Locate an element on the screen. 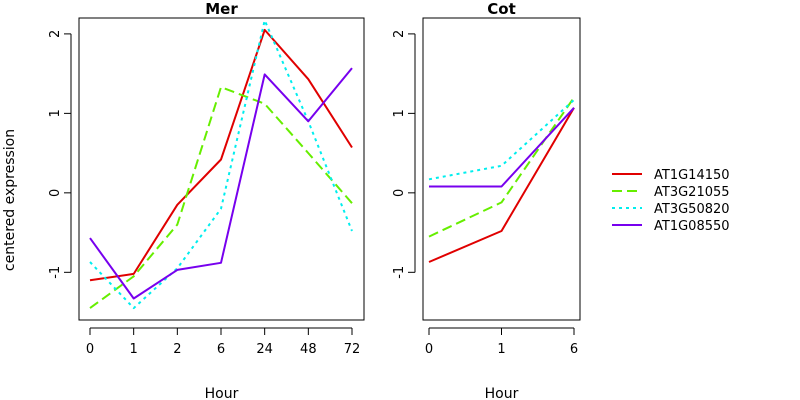 The height and width of the screenshot is (400, 800). x-axis: 0 1 2 6 24 48 72 is located at coordinates (223, 342).